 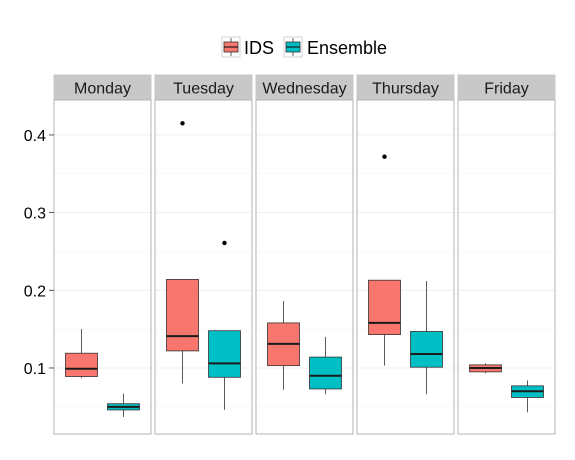 I want to click on legend-label: IDS, so click(x=259, y=48).